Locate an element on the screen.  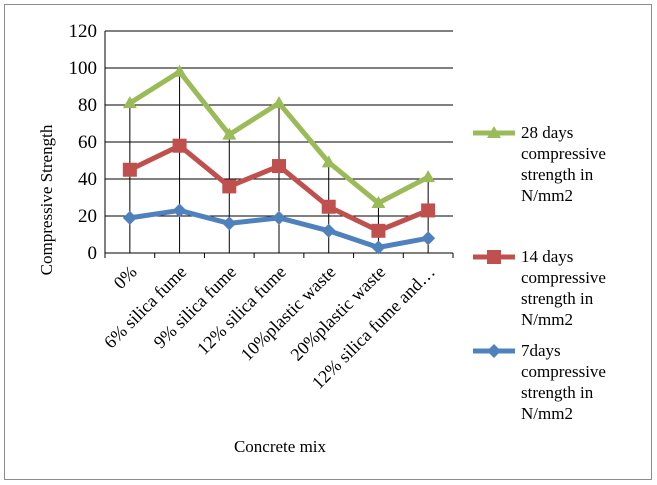
series-diamond is located at coordinates (279, 229).